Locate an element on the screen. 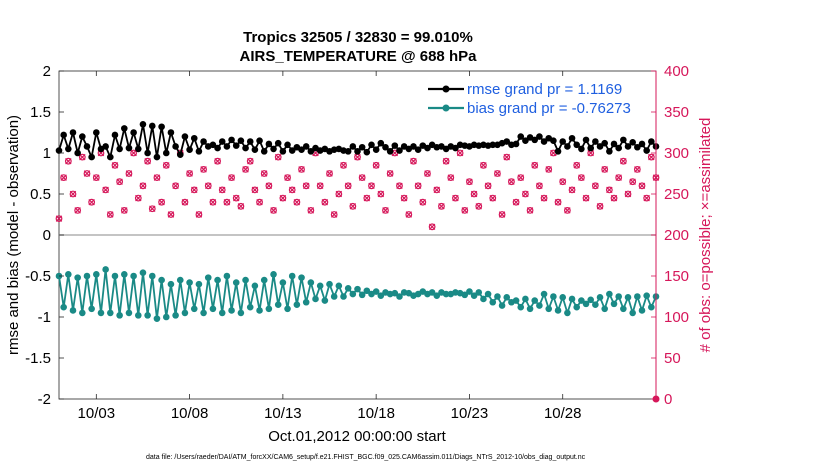  y-axis-left-label: rmse and bias (model - observation) is located at coordinates (13, 235).